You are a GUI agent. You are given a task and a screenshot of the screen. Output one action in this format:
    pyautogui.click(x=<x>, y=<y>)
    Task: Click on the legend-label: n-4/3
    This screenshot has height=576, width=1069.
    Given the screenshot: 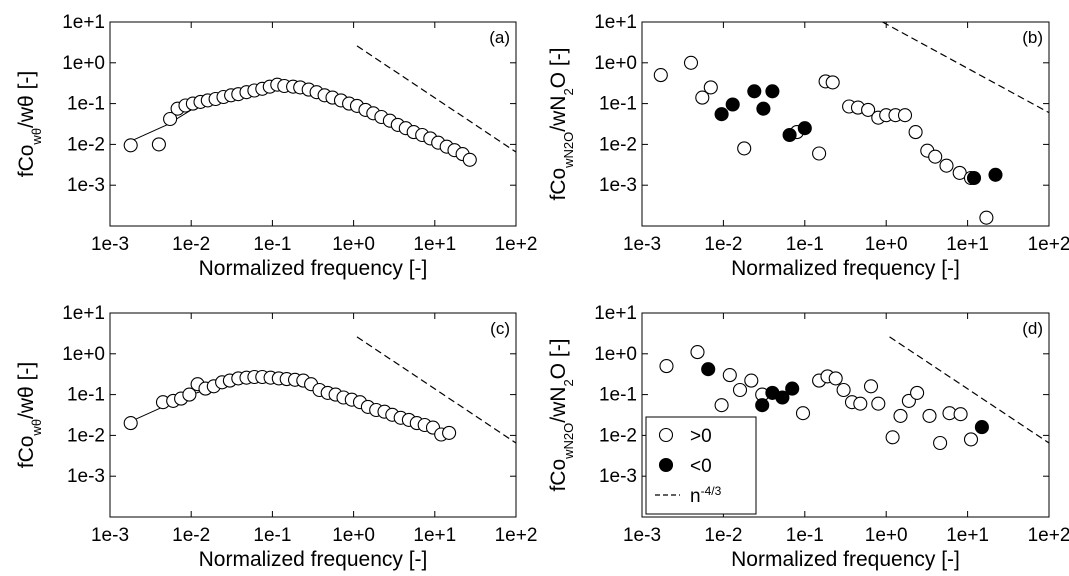 What is the action you would take?
    pyautogui.click(x=706, y=495)
    